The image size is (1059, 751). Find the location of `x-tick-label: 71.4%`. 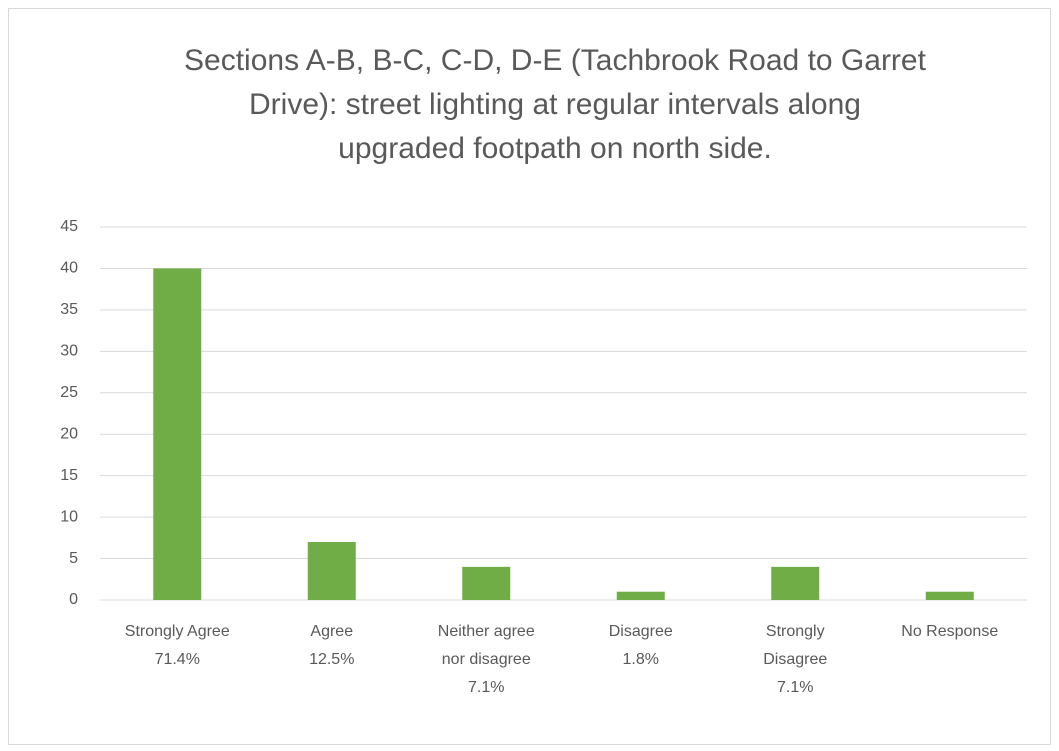

x-tick-label: 71.4% is located at coordinates (177, 659).